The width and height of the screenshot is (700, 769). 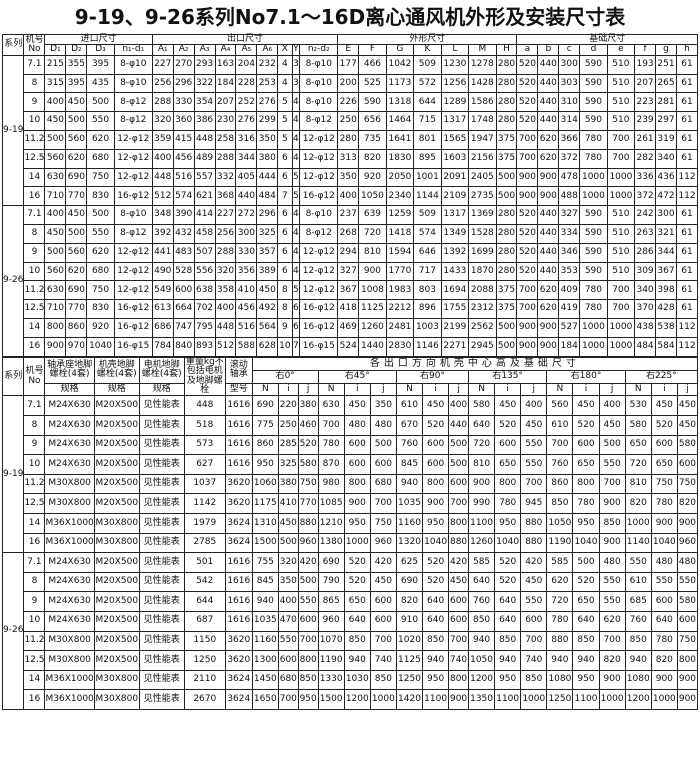 I want to click on value-cell: 549, so click(x=162, y=290).